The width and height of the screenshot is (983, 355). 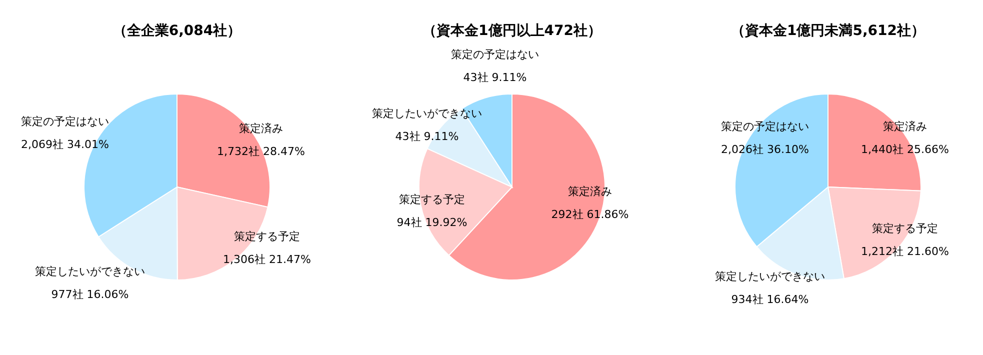 I want to click on label: 977社 16.06%, so click(x=90, y=294).